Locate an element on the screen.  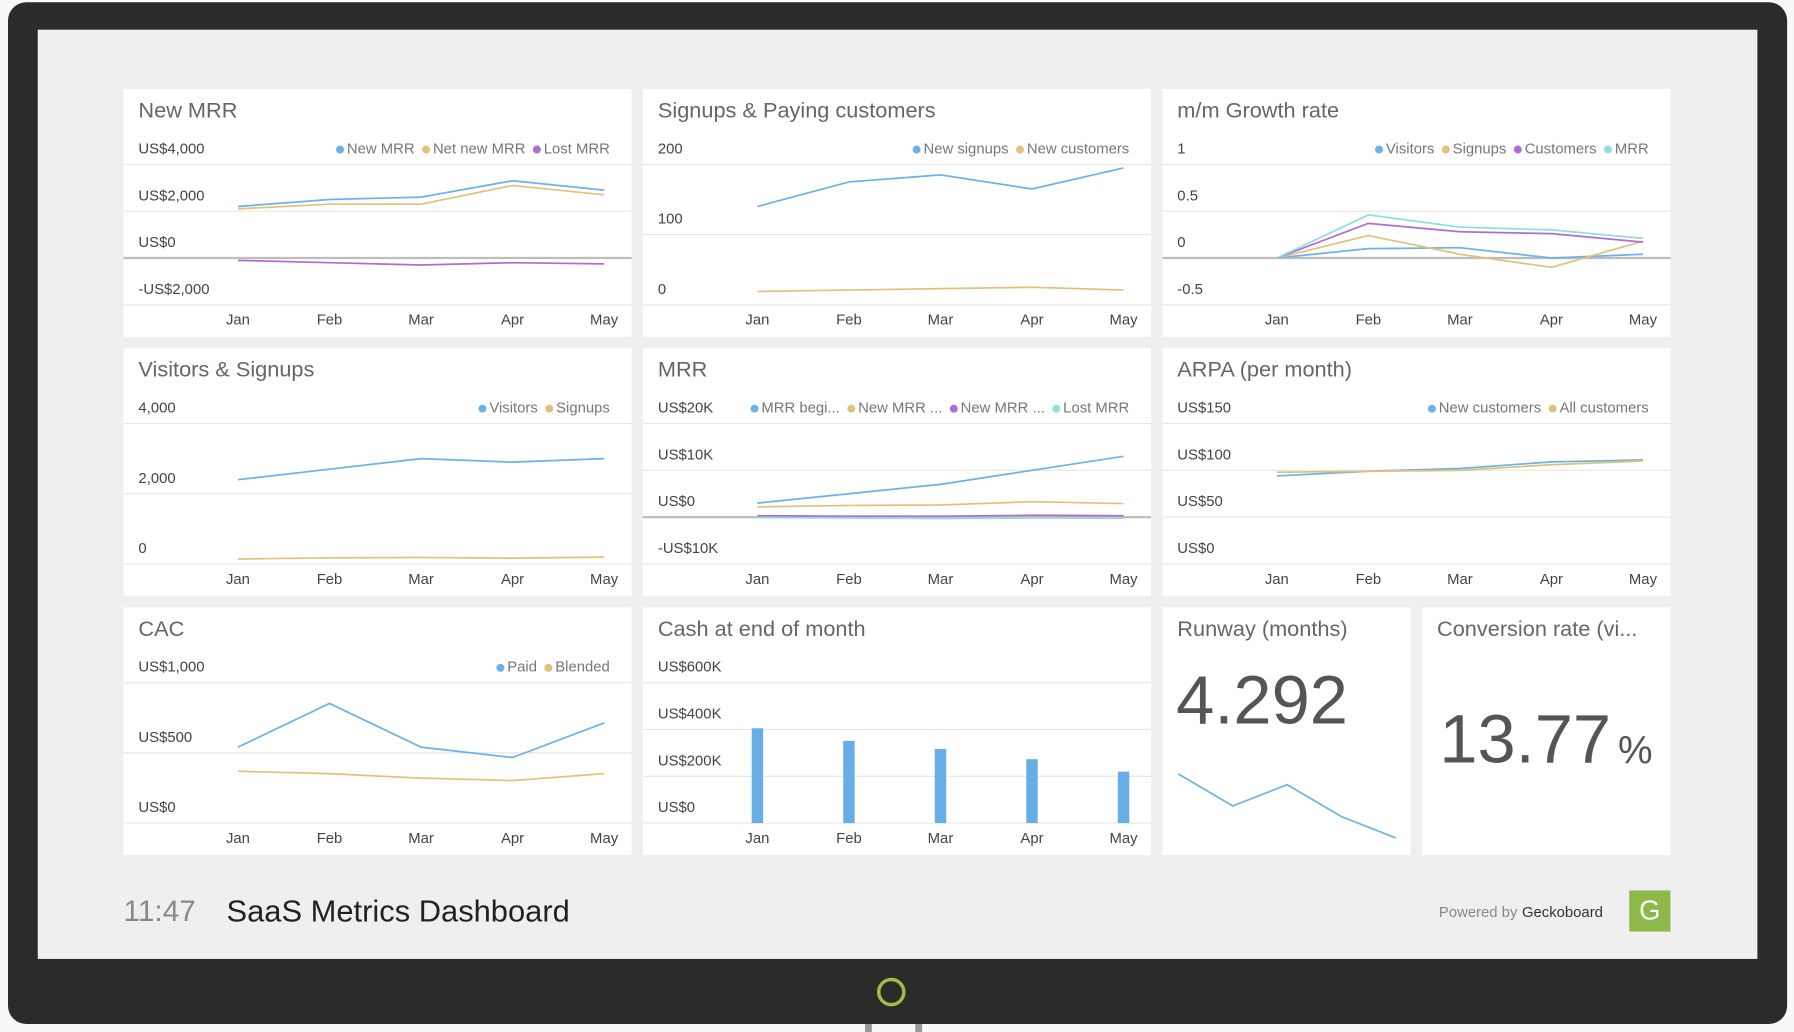
y-tick-label: 1 is located at coordinates (1181, 149).